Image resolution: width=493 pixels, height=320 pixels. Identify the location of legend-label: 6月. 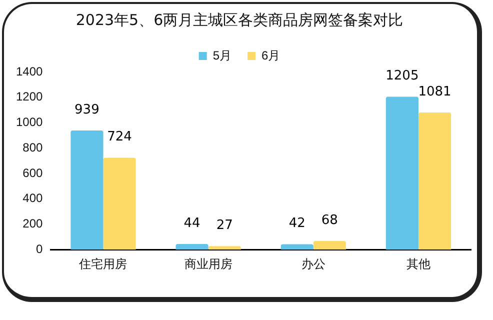
(271, 55).